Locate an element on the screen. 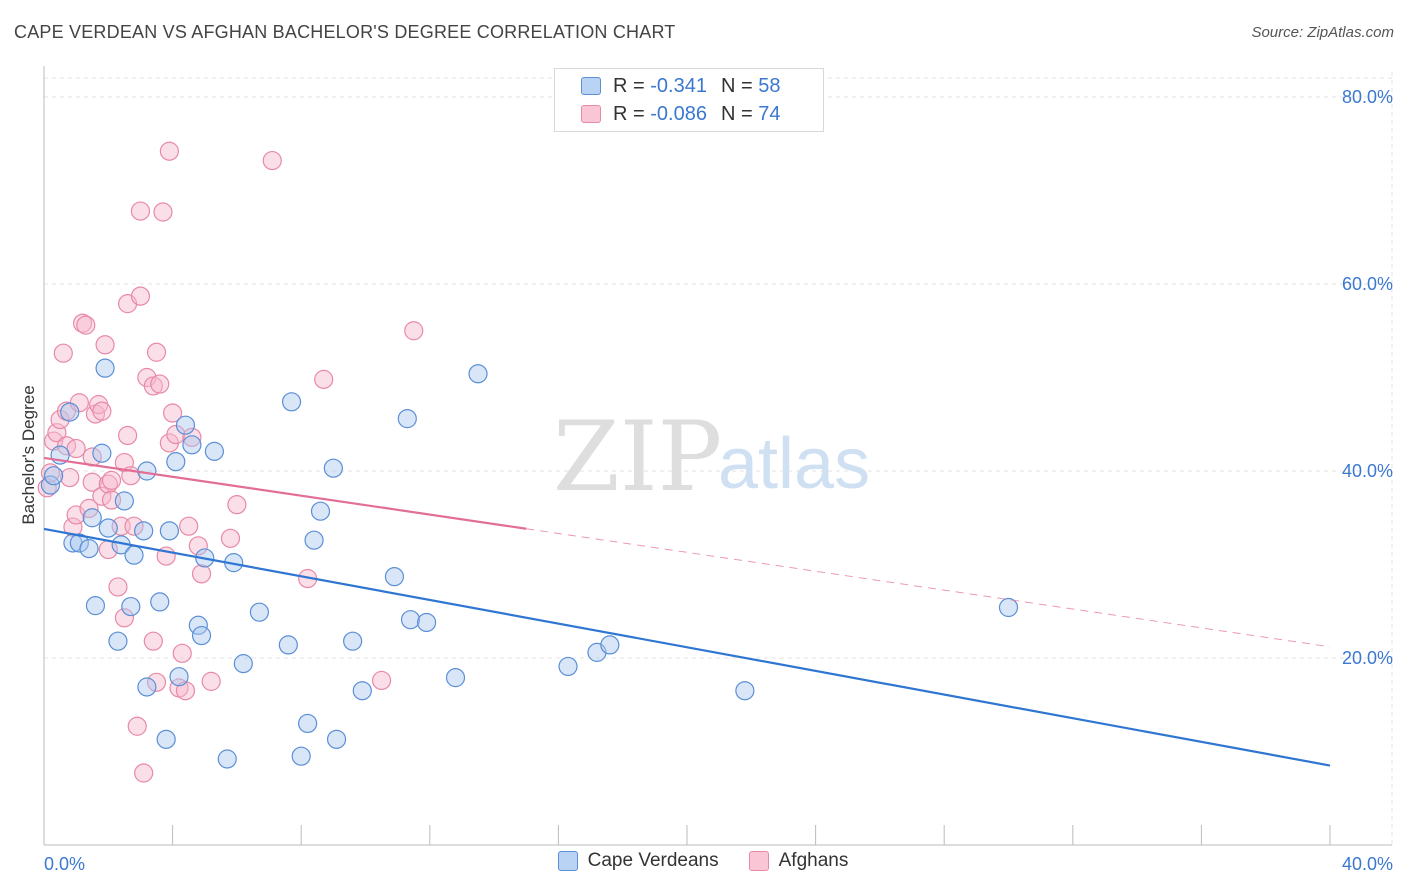 This screenshot has height=892, width=1406. legend-r-value: -0.341 is located at coordinates (678, 85).